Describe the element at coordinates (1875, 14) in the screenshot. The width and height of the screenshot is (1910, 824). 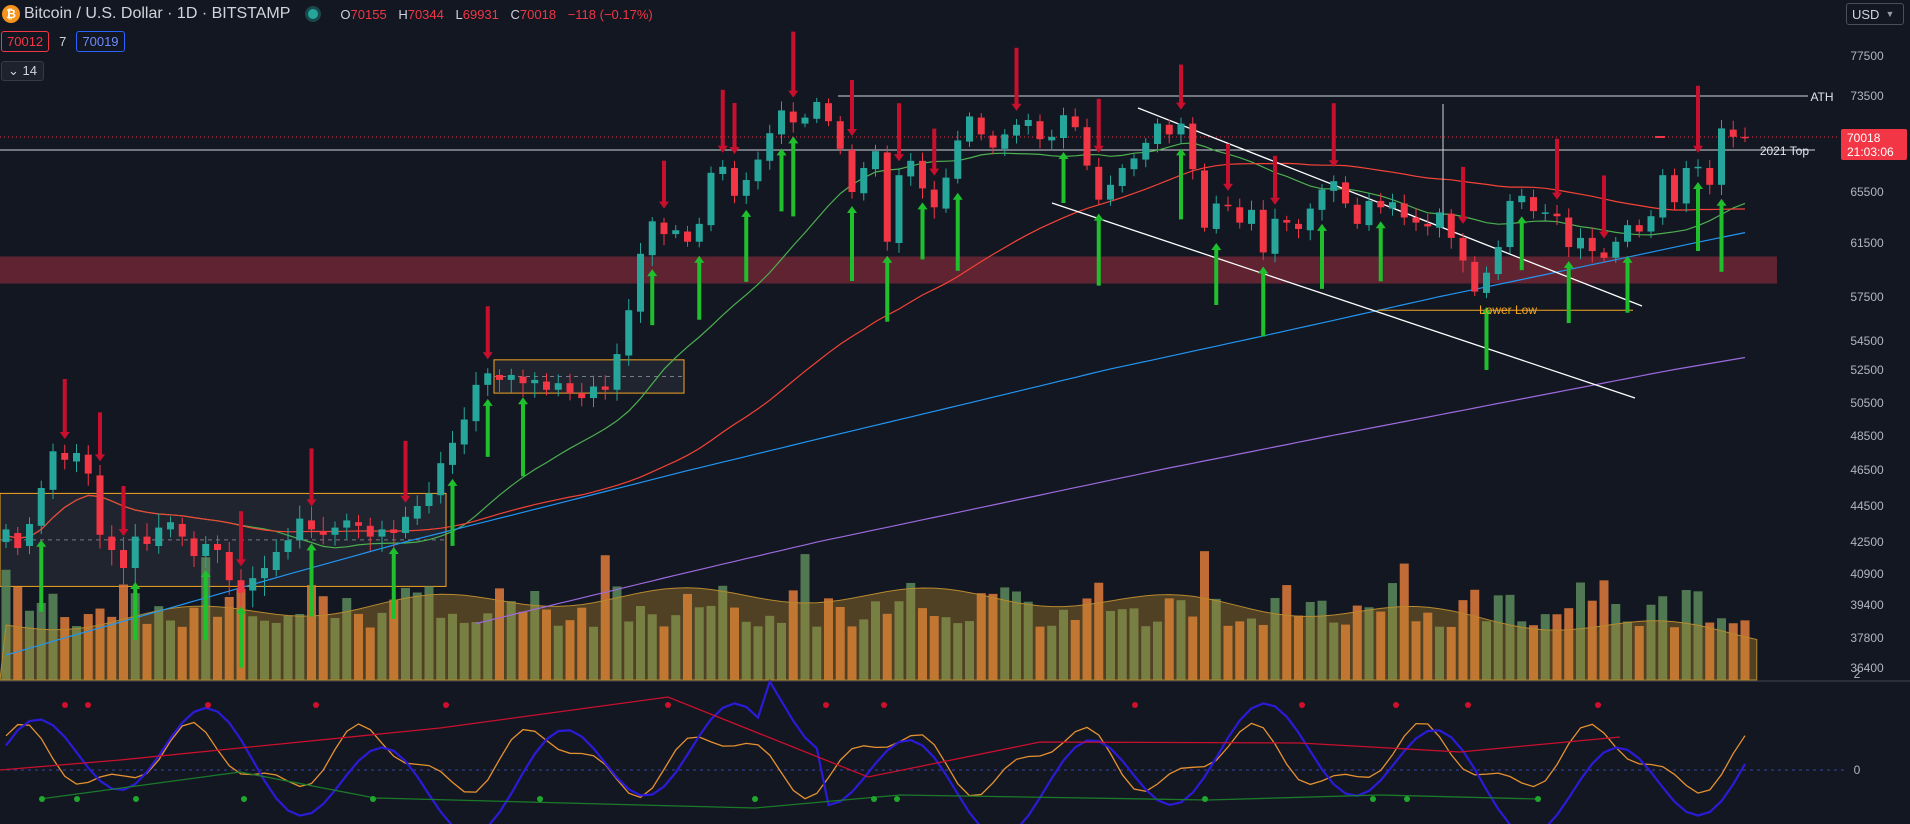
I see `currency-select: USD ▼` at that location.